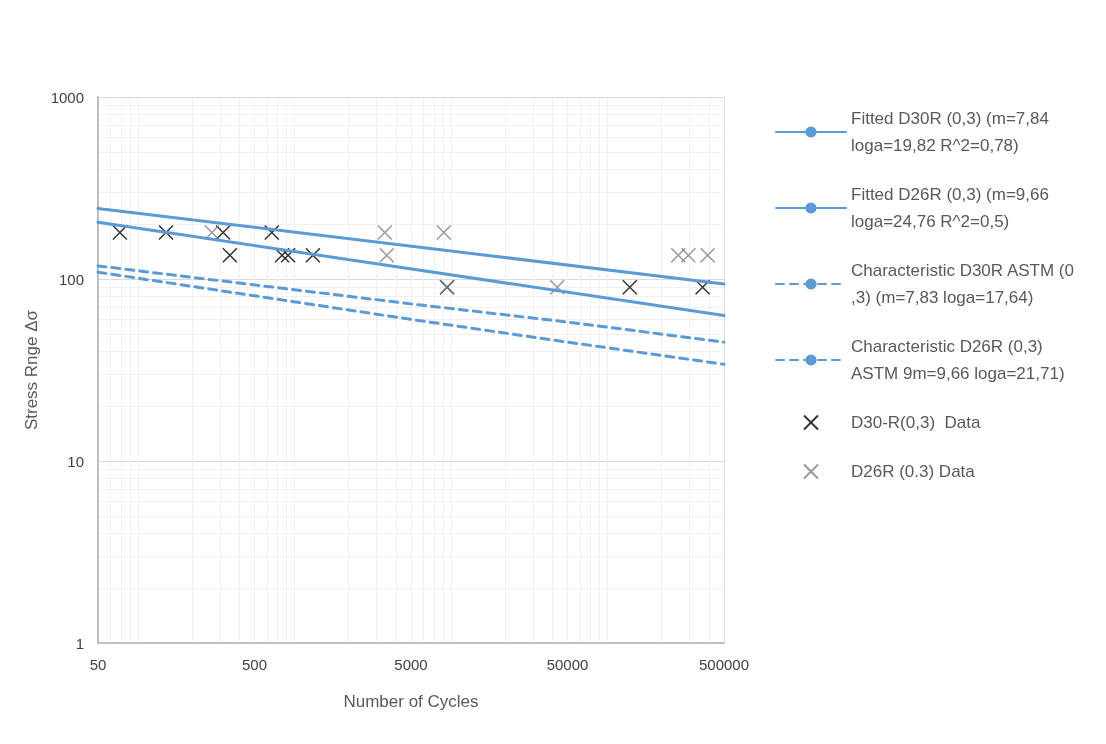 The image size is (1106, 744). I want to click on y-axis-title: Stress Rnge Δσ, so click(31, 370).